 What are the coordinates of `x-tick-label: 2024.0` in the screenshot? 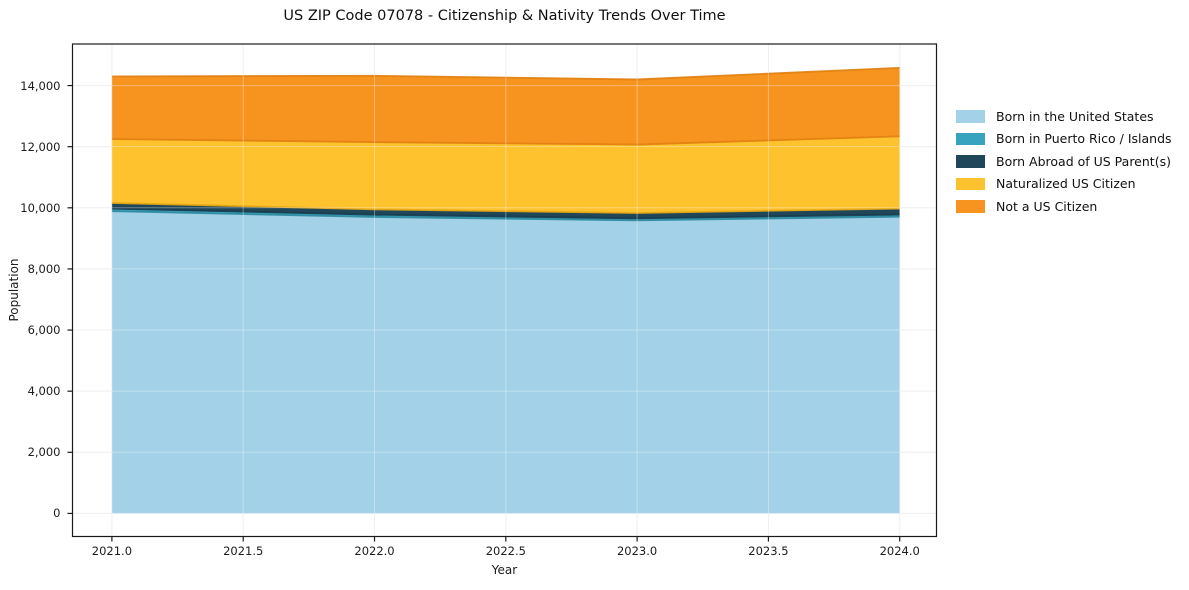 It's located at (899, 550).